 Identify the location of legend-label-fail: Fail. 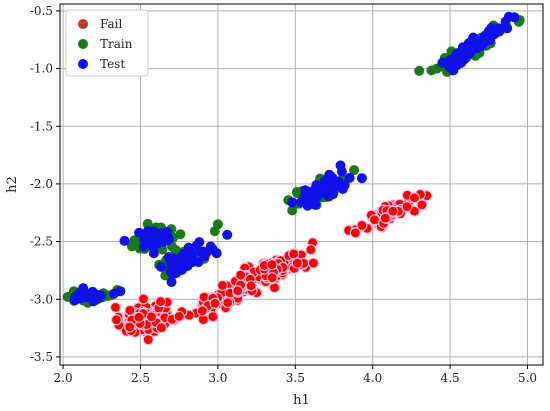
(111, 24).